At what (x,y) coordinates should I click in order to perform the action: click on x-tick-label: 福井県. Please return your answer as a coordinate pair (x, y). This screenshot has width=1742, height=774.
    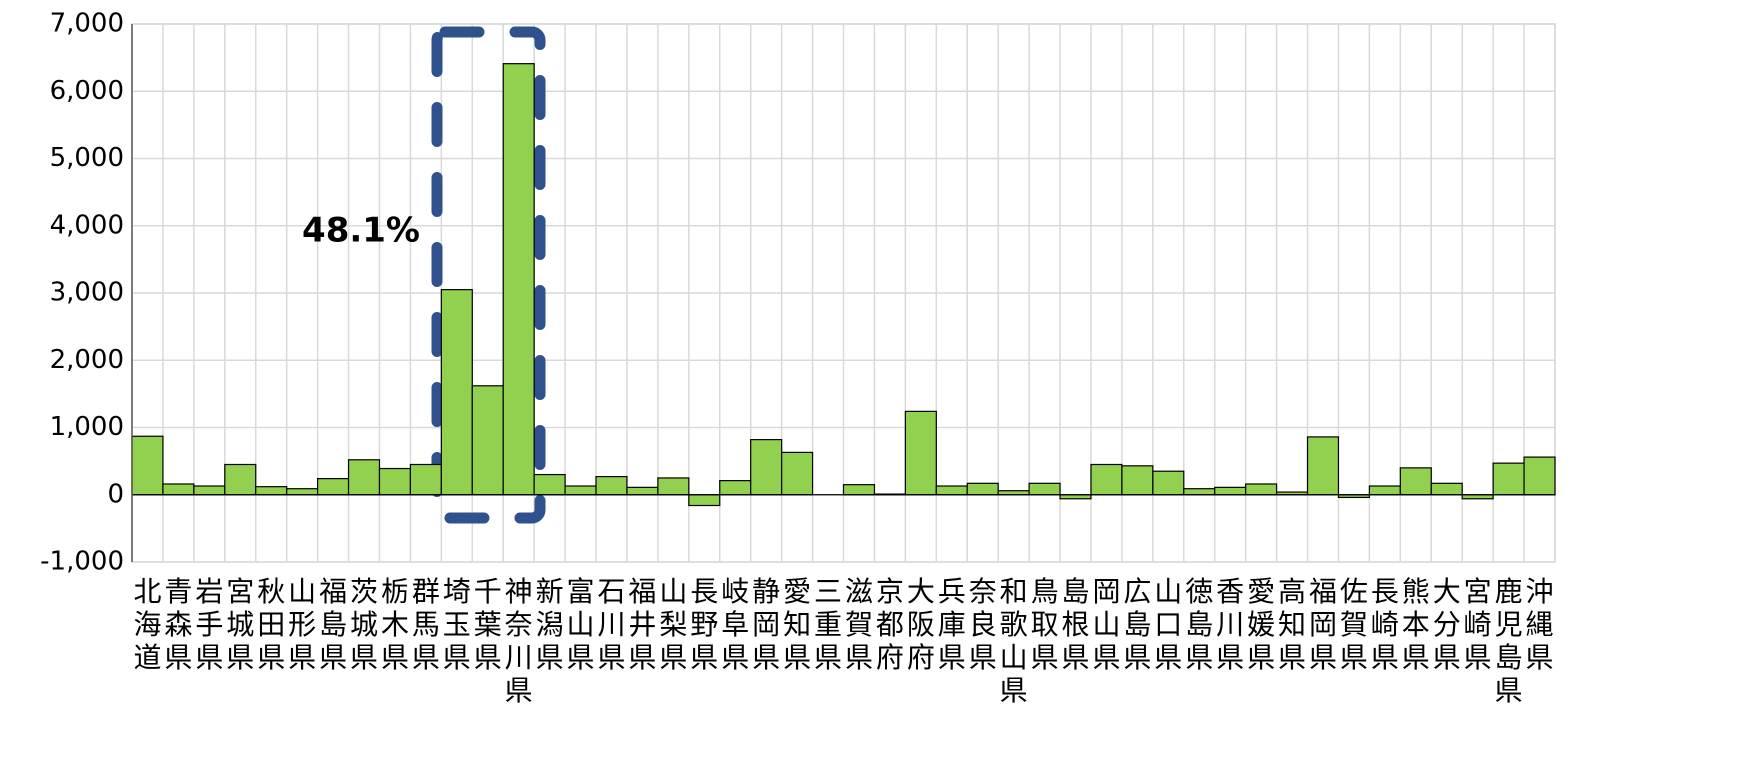
    Looking at the image, I should click on (642, 624).